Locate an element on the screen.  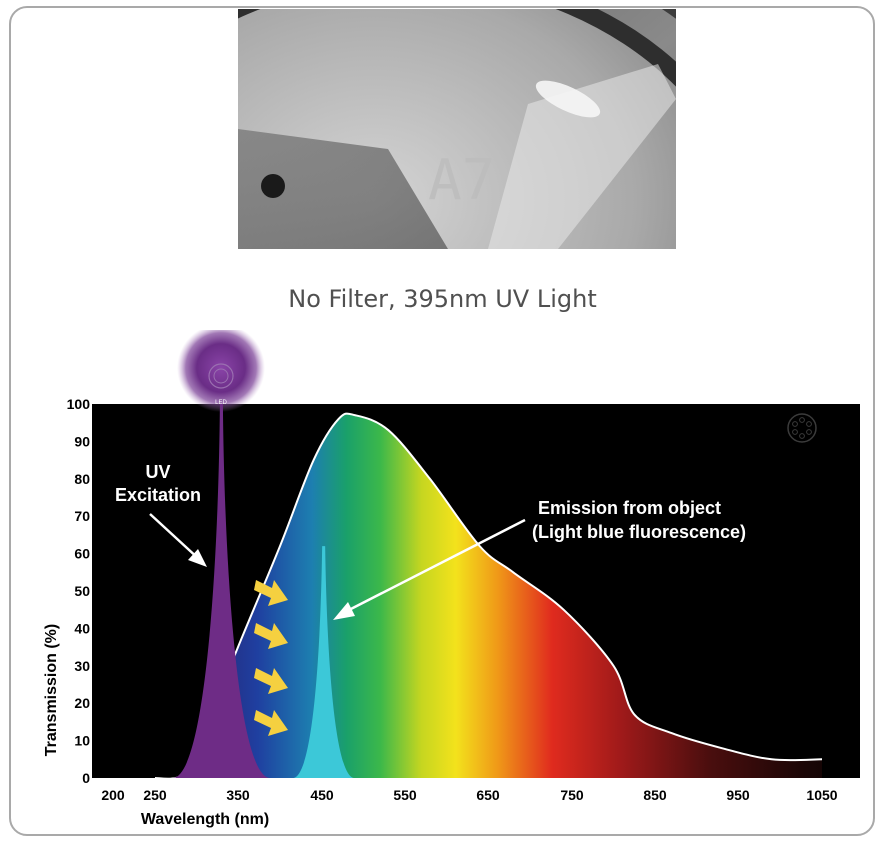
x-axis-ticks: 200 250 350 450 550 650 750 850 950 1050 is located at coordinates (469, 795).